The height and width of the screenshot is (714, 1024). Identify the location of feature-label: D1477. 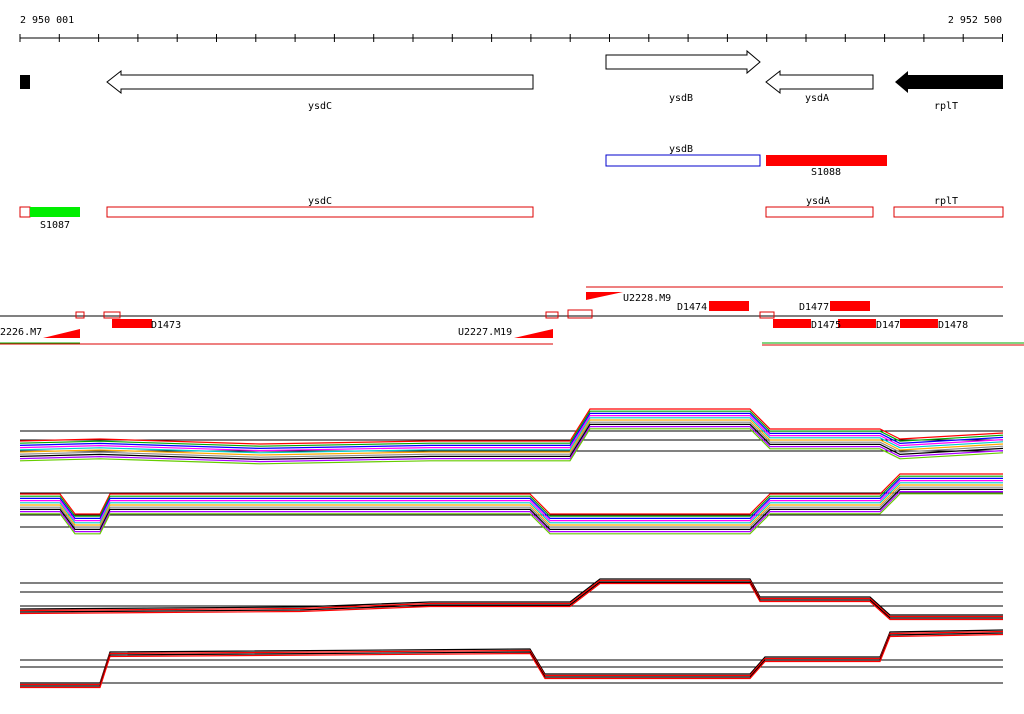
(814, 307).